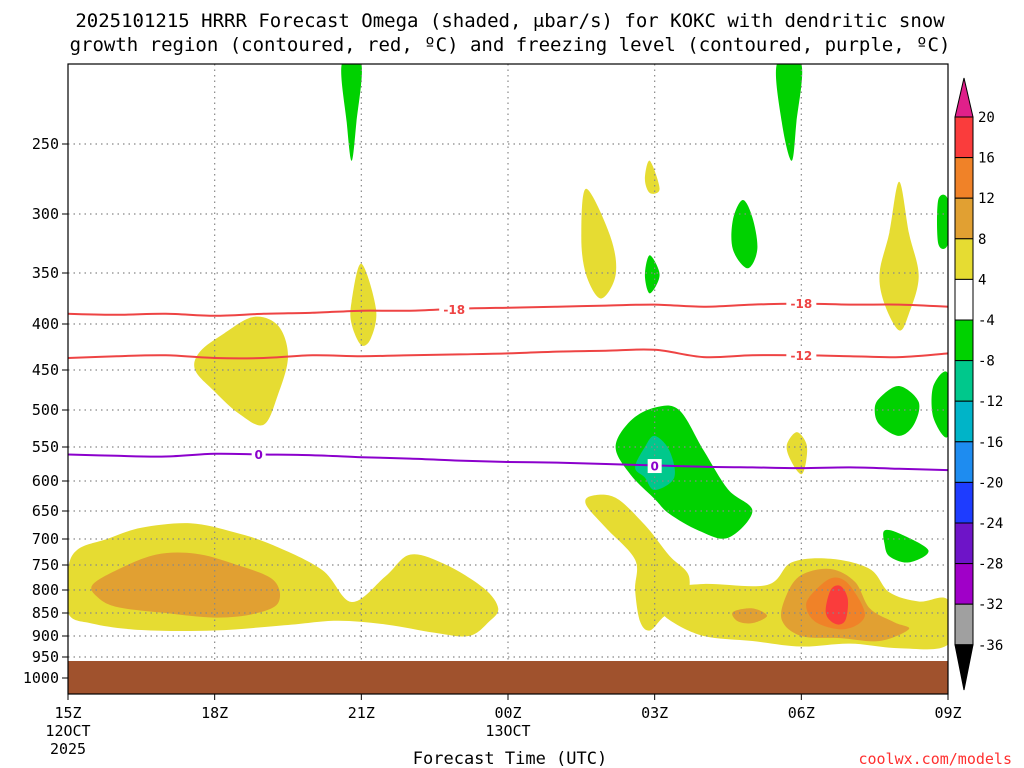 This screenshot has width=1024, height=768. What do you see at coordinates (964, 381) in the screenshot?
I see `colorbar-bin--12to-8` at bounding box center [964, 381].